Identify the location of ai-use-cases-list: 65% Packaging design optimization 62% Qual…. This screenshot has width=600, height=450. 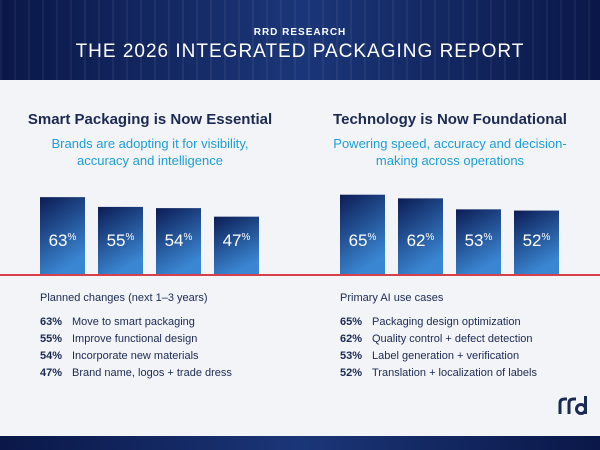
(438, 350).